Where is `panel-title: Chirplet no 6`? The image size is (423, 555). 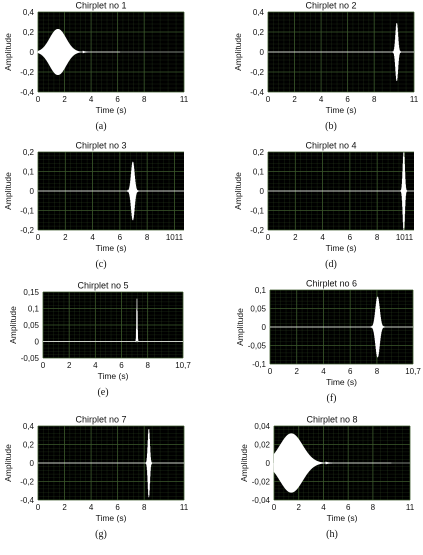 panel-title: Chirplet no 6 is located at coordinates (331, 284).